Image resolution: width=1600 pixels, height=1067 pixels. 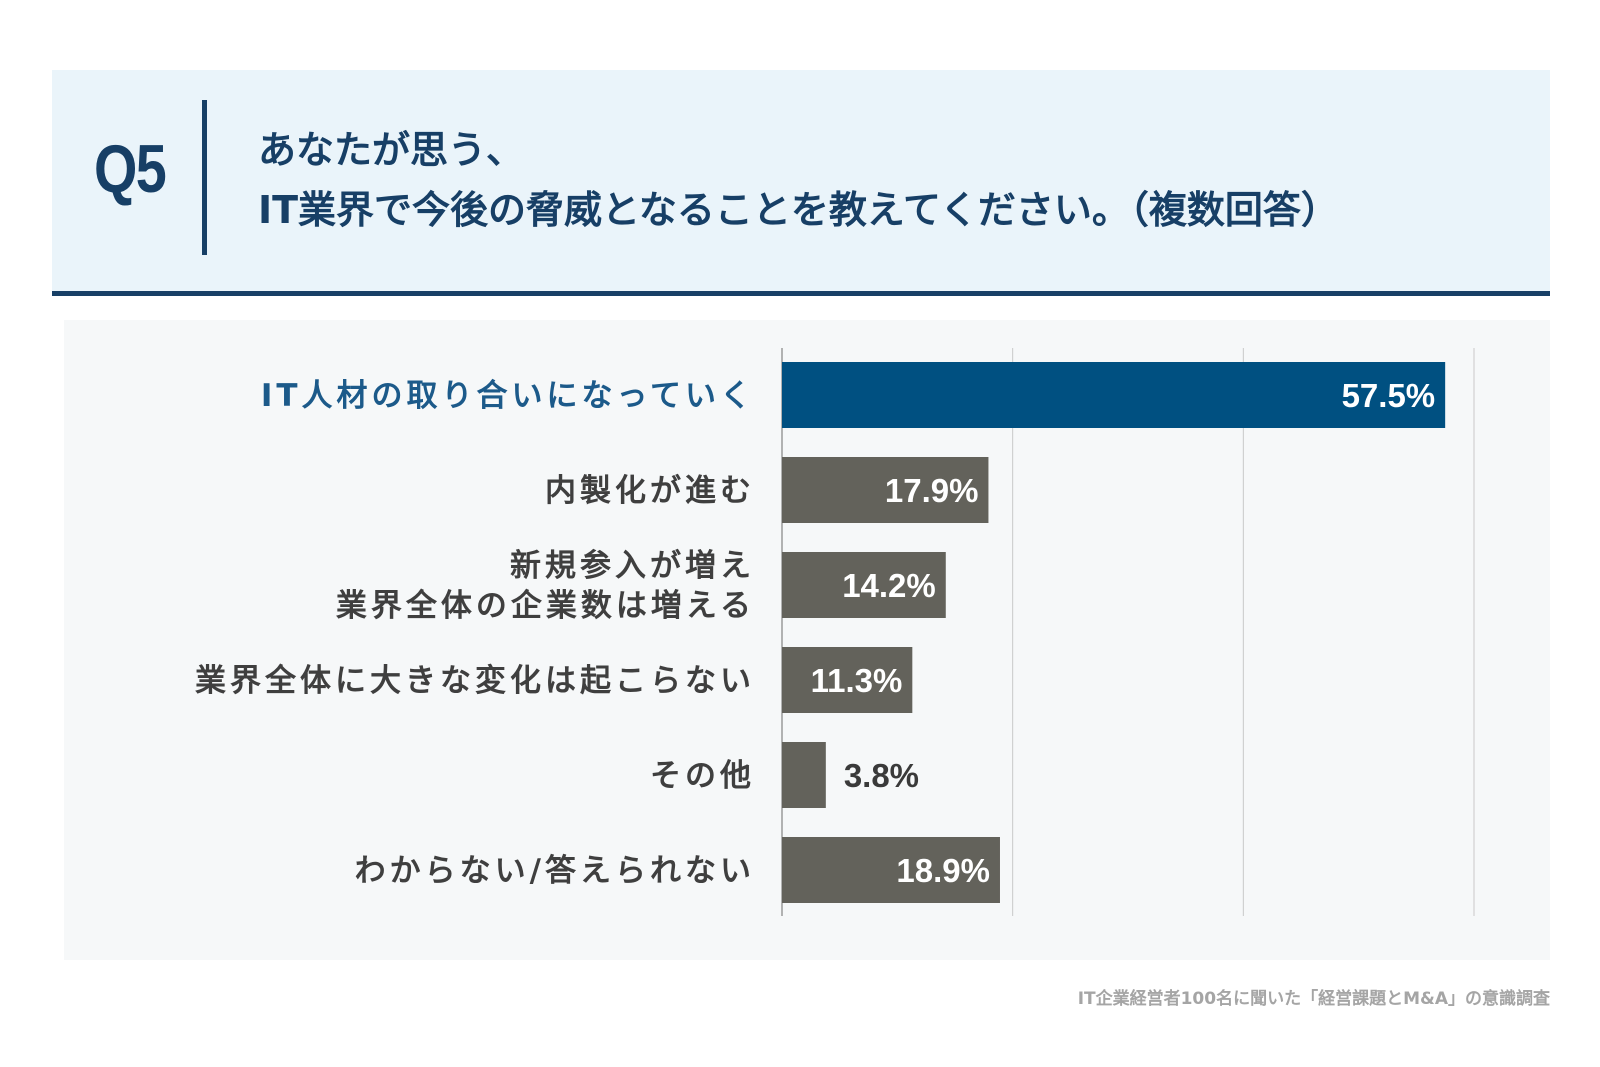 What do you see at coordinates (1313, 999) in the screenshot?
I see `source-caption: IT企業経営者100名に聞いた「経営課題とM&A」の意識調査` at bounding box center [1313, 999].